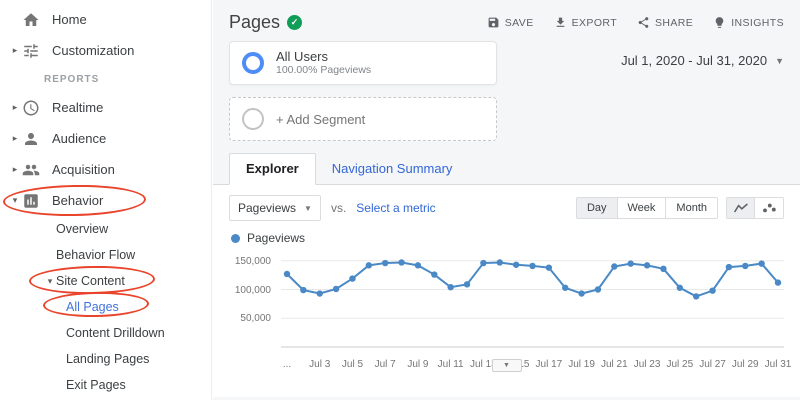 The height and width of the screenshot is (400, 800). I want to click on home-icon, so click(31, 20).